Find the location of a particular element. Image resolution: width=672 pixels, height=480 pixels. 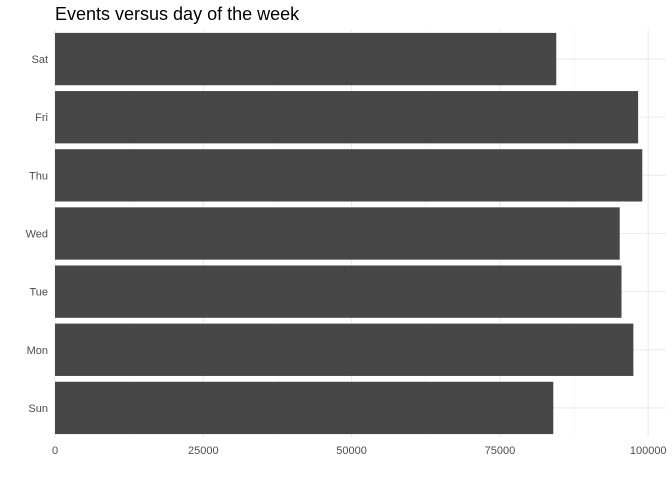

y-axis-tick-labels: Sun Mon Tue Wed Thu Fri Sat is located at coordinates (37, 234).